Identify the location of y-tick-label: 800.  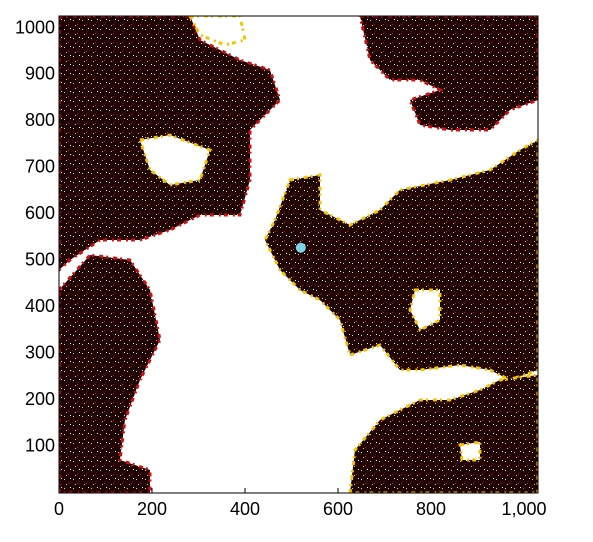
(40, 120).